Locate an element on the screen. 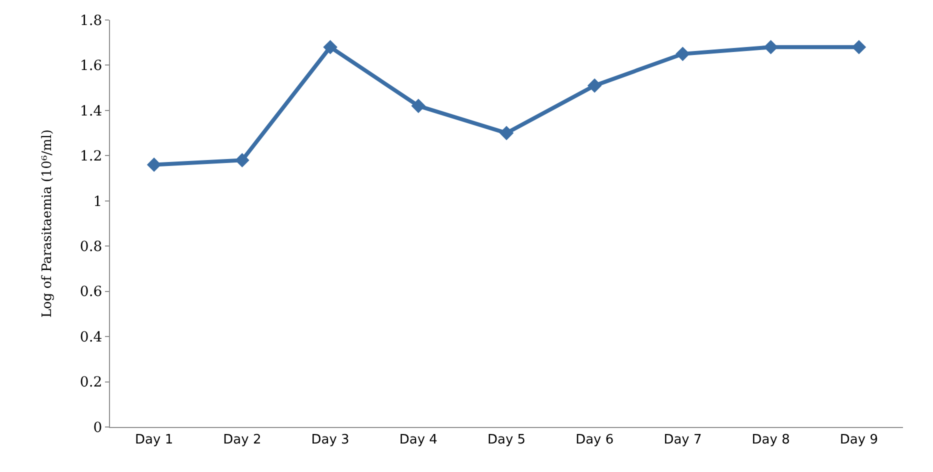  x-tick-label: Day 7 is located at coordinates (683, 440).